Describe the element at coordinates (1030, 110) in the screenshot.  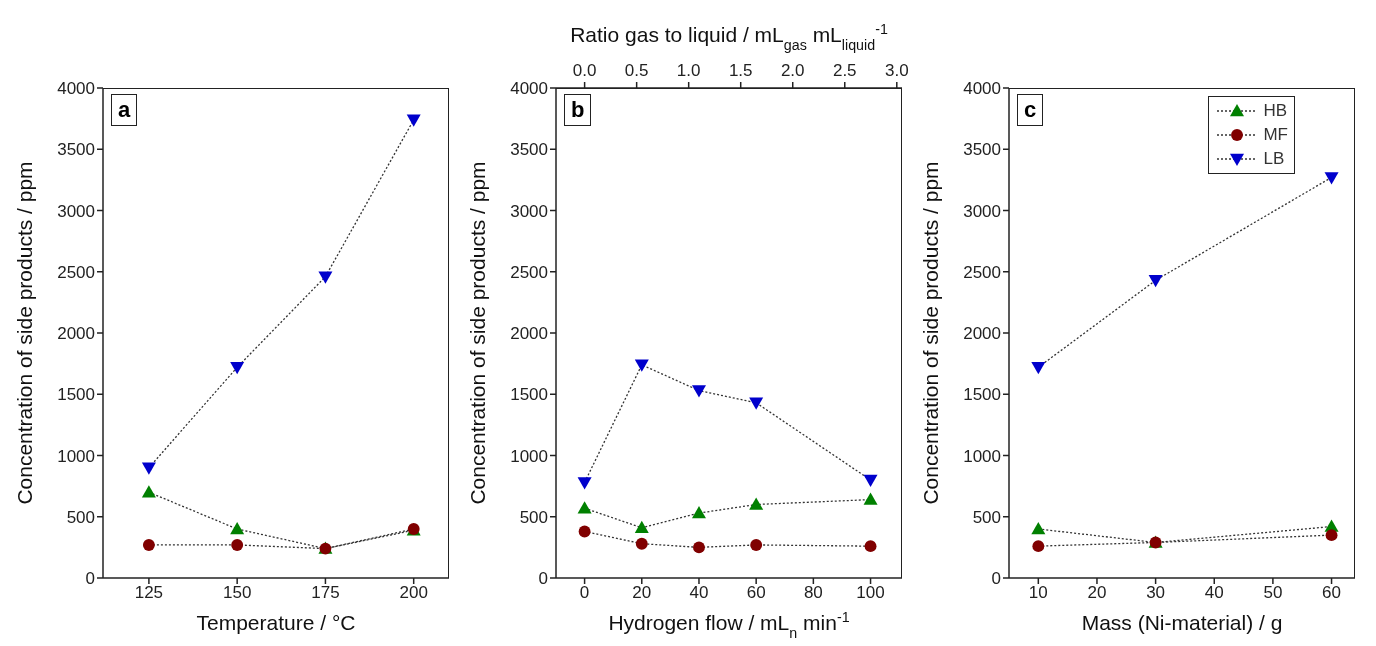
I see `annotation: c` at that location.